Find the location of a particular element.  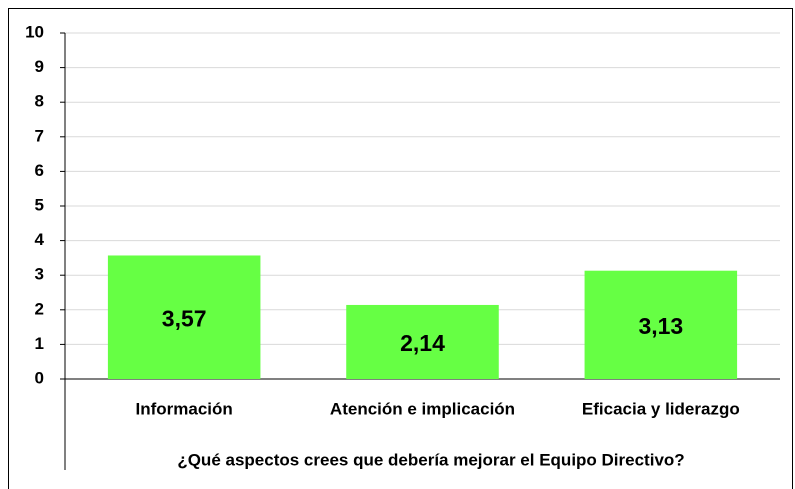

y-tick-label: 8 is located at coordinates (39, 101).